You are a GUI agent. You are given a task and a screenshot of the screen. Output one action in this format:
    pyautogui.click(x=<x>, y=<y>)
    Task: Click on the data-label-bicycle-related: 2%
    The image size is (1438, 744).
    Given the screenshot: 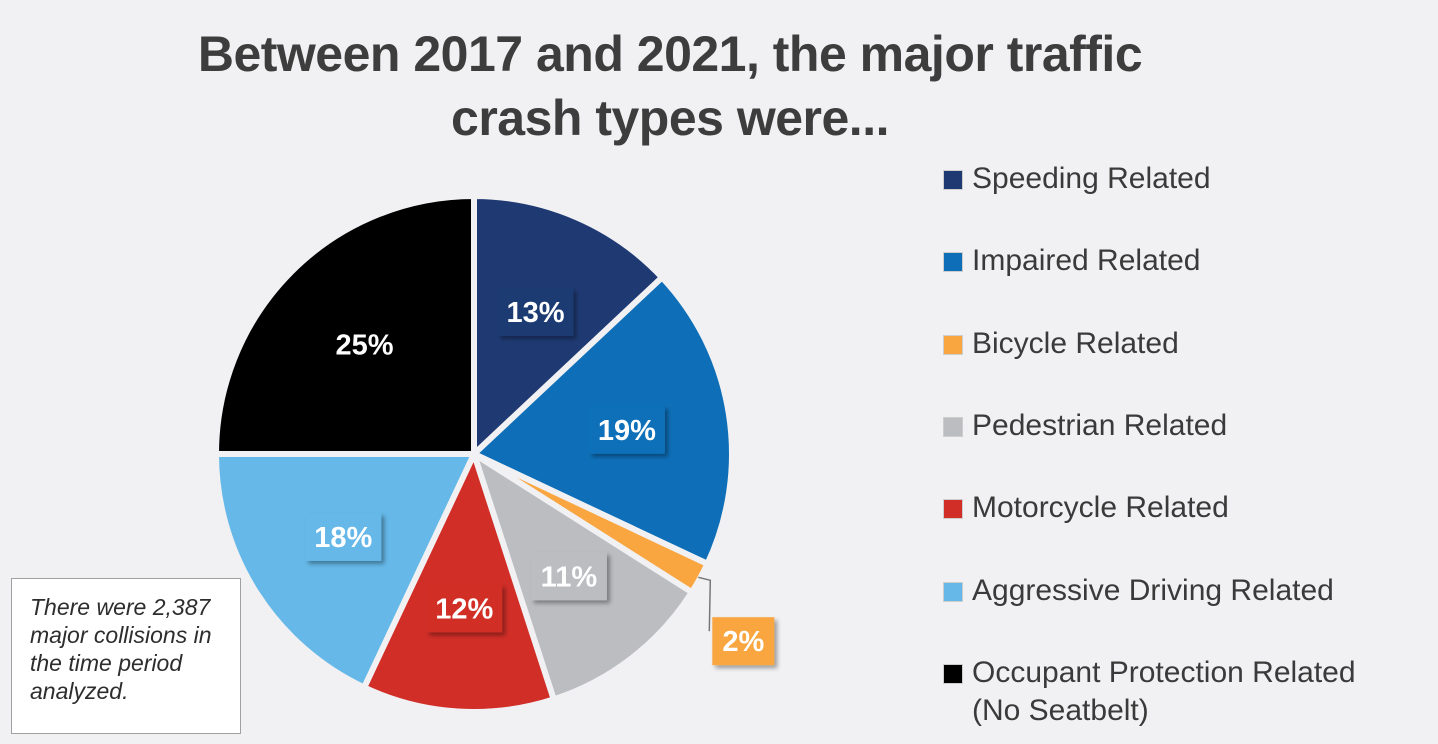 What is the action you would take?
    pyautogui.click(x=743, y=641)
    